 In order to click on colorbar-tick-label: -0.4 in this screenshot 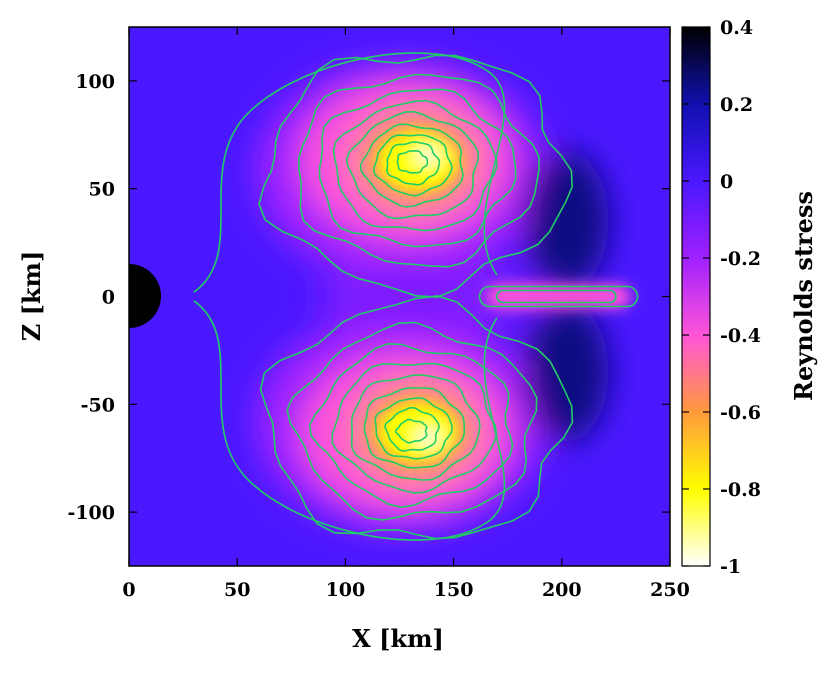, I will do `click(740, 336)`.